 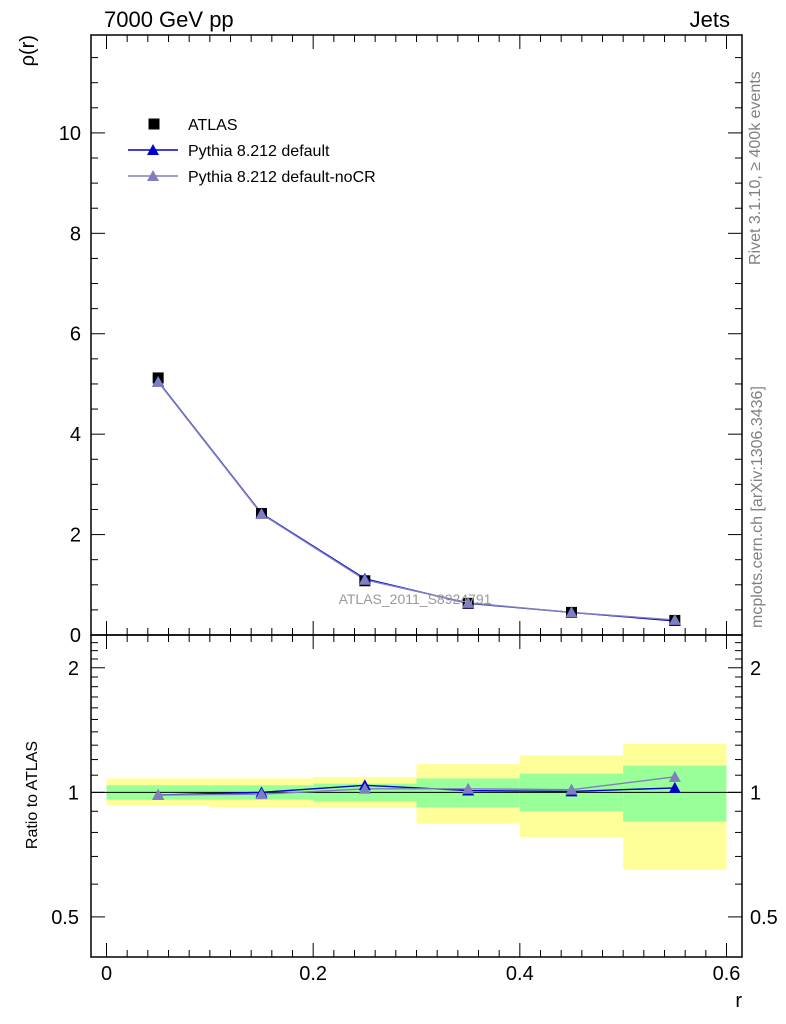 I want to click on ratio-y-tick-label: 0.5, so click(x=65, y=918).